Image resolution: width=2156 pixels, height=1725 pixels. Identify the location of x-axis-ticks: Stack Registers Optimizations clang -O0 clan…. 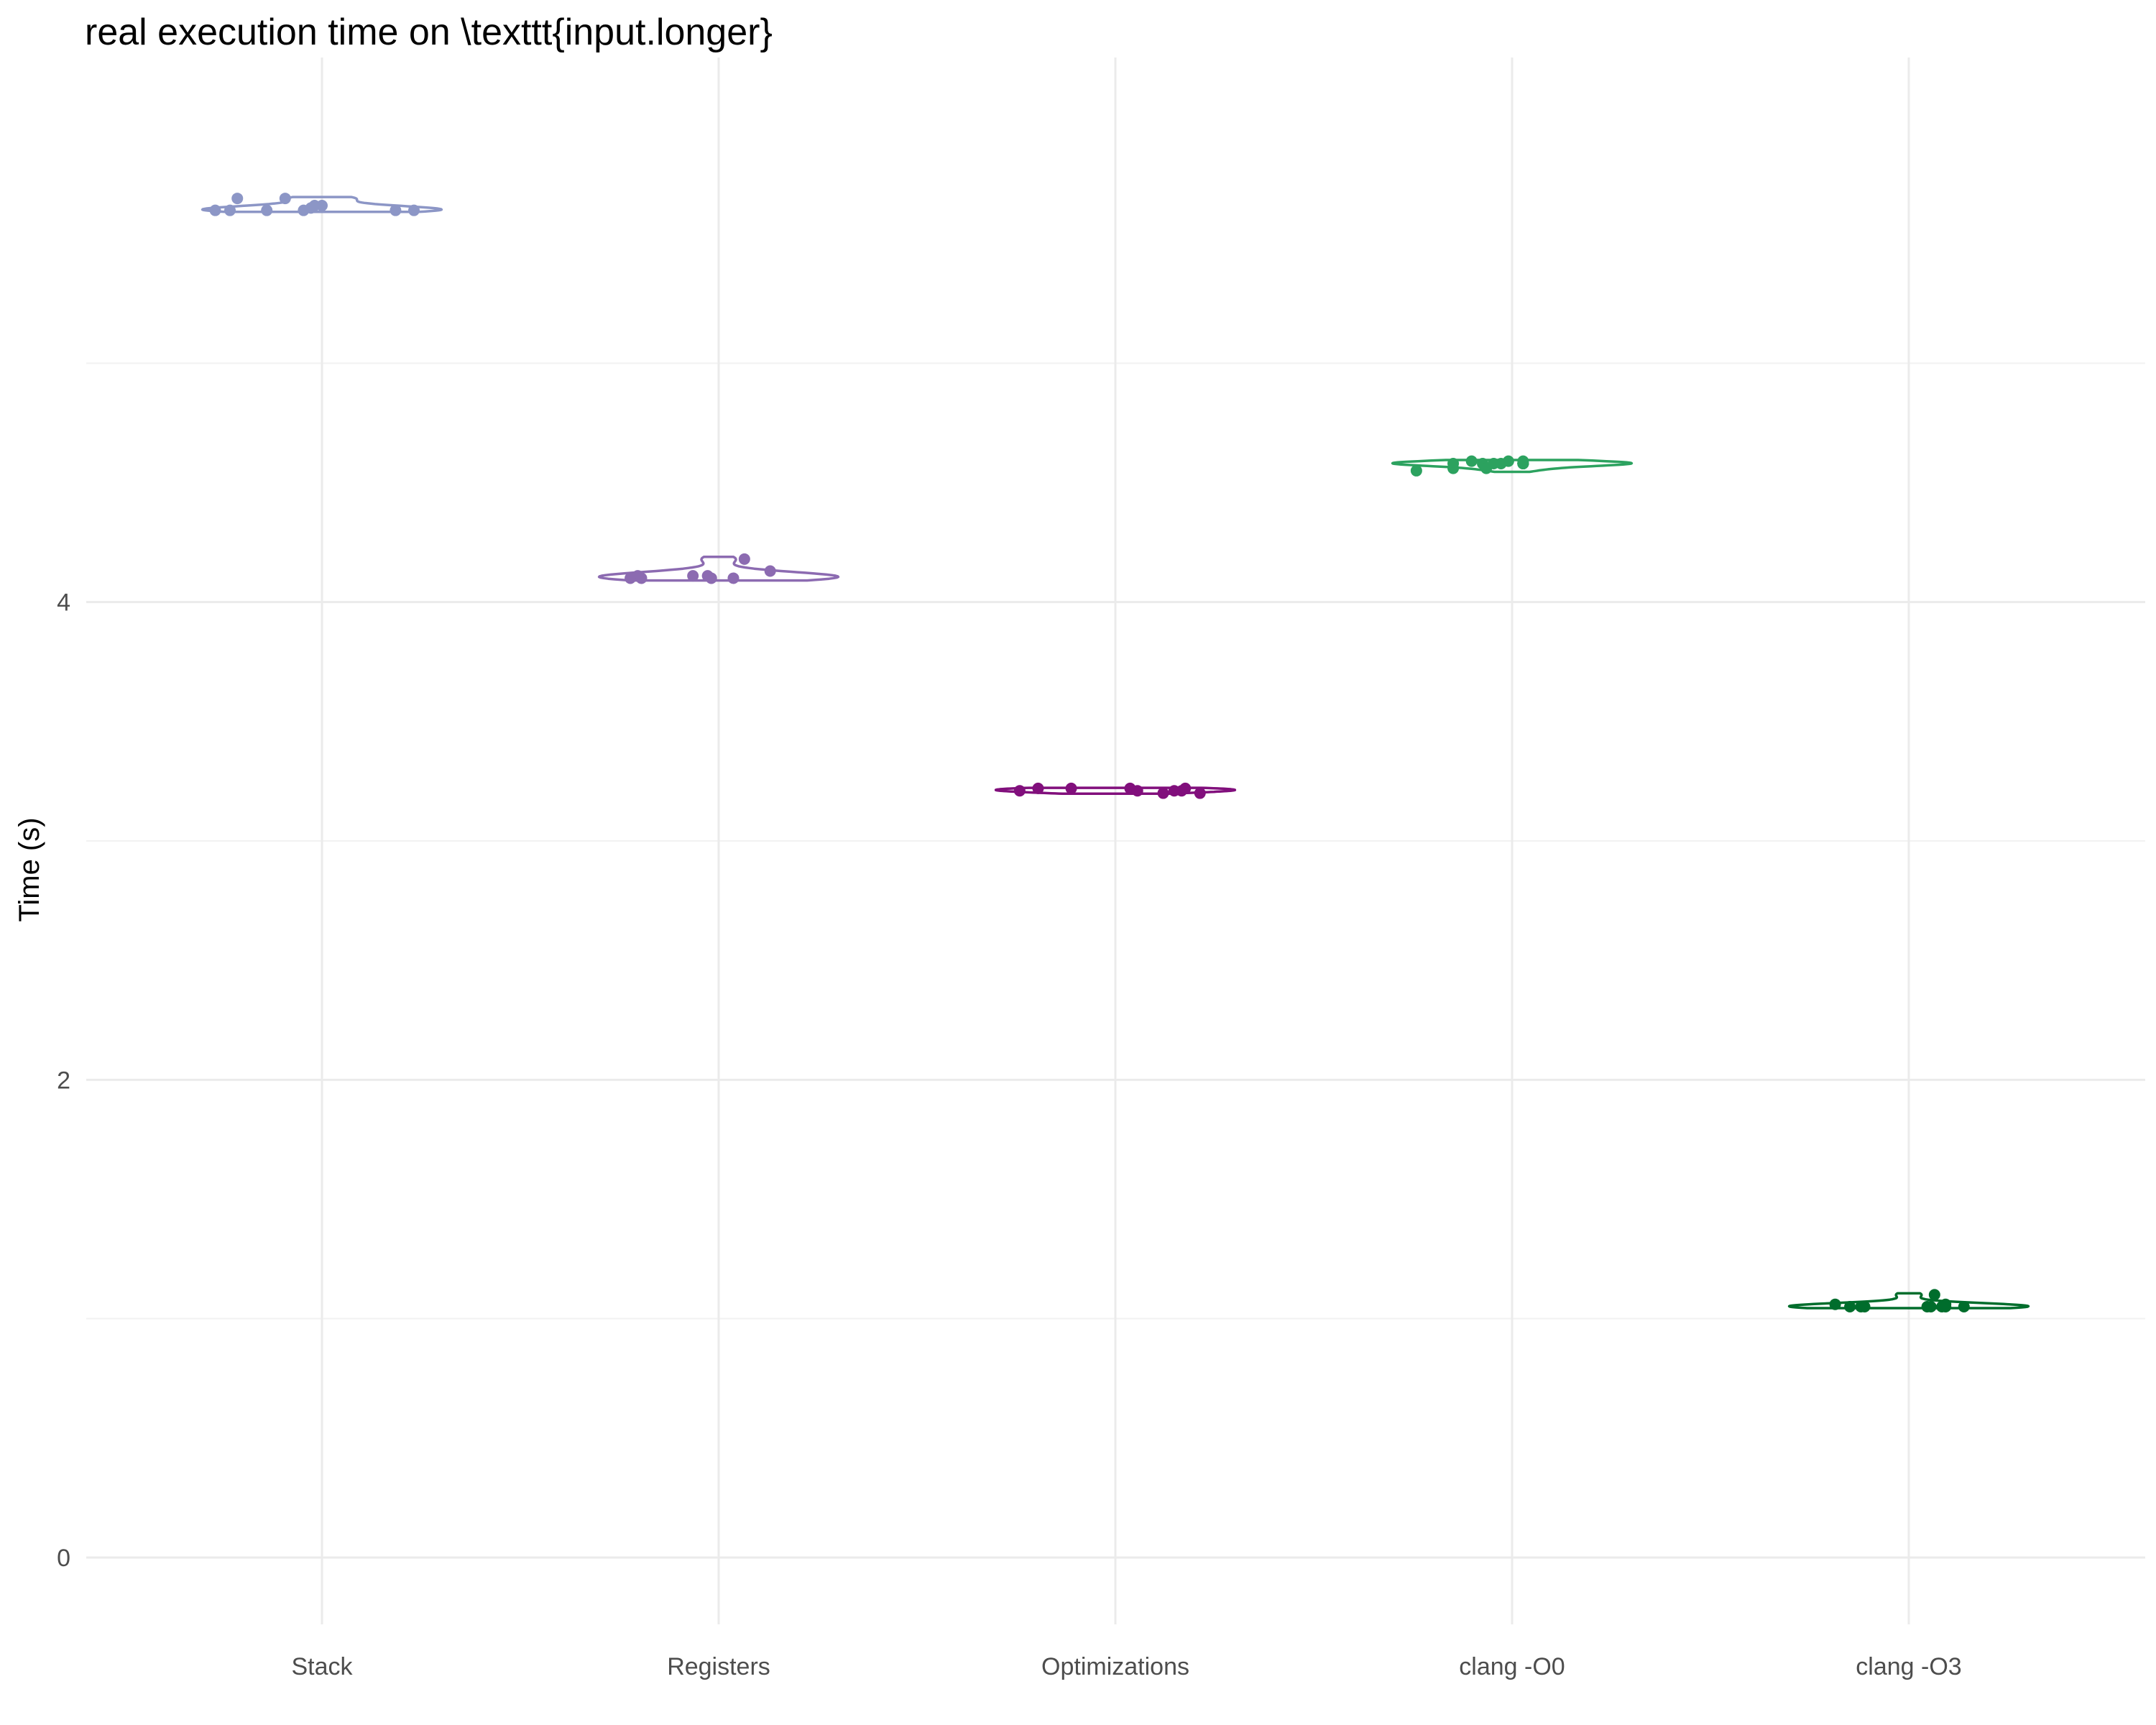
(1126, 1666).